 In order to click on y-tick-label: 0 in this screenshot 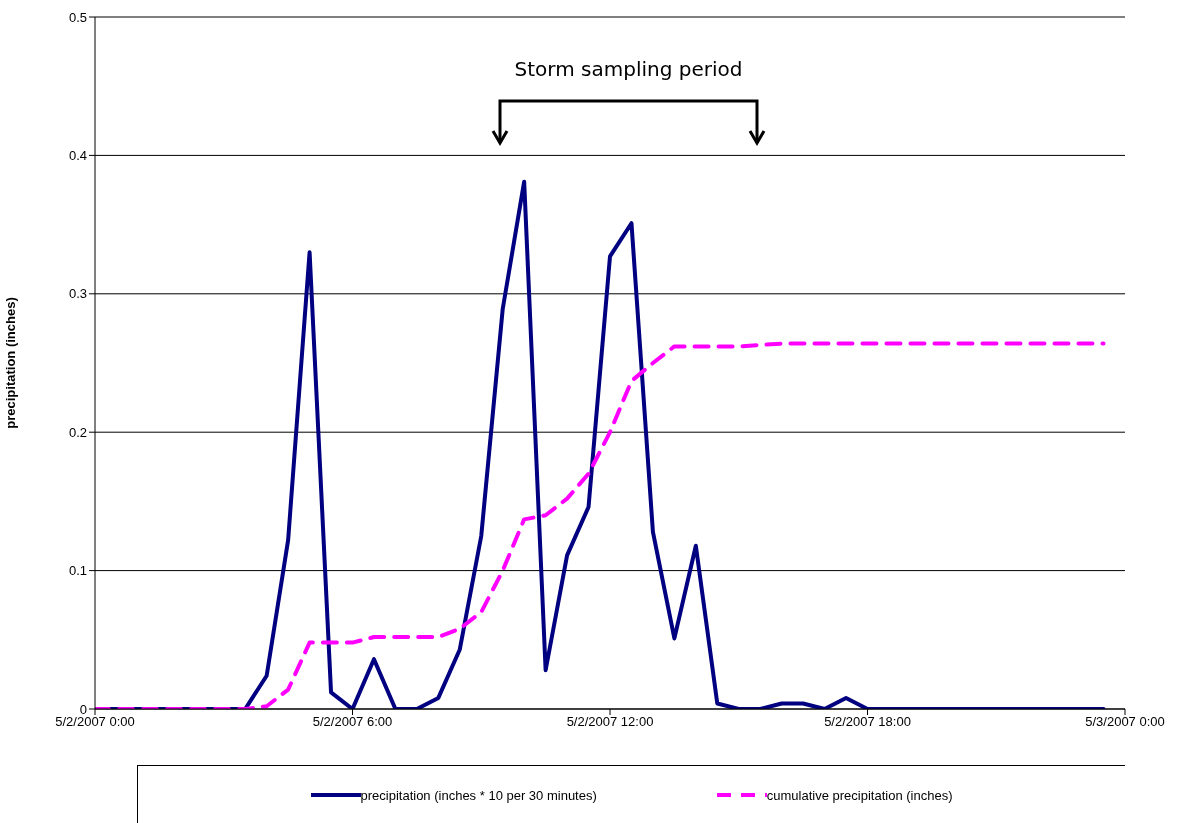, I will do `click(83, 709)`.